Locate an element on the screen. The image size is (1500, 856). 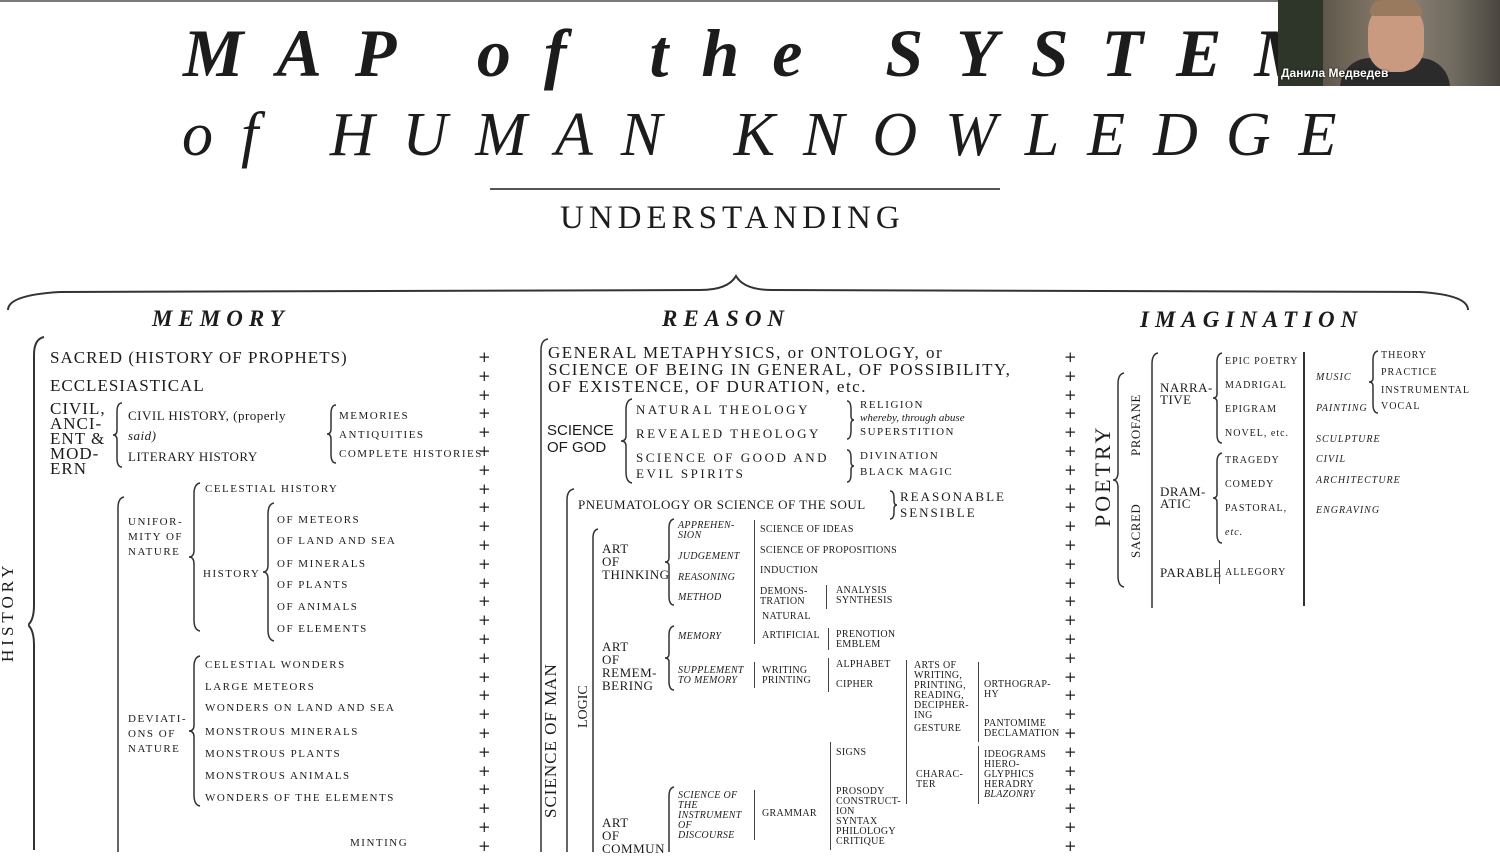
monstrous-minerals: MONSTROUS MINERALS is located at coordinates (282, 732).